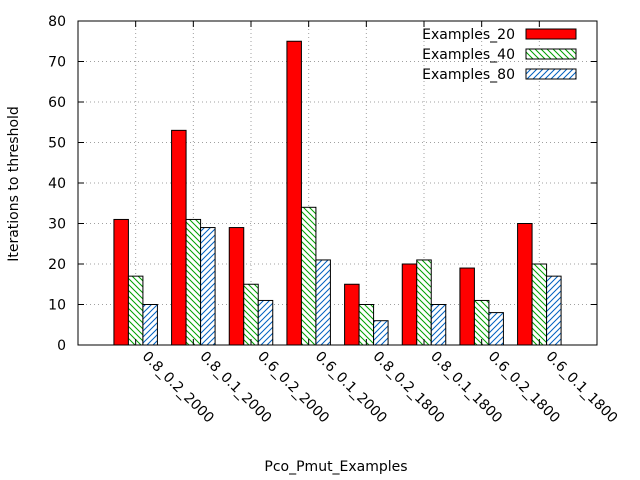 Image resolution: width=640 pixels, height=480 pixels. Describe the element at coordinates (57, 184) in the screenshot. I see `y-tick-label: 40` at that location.